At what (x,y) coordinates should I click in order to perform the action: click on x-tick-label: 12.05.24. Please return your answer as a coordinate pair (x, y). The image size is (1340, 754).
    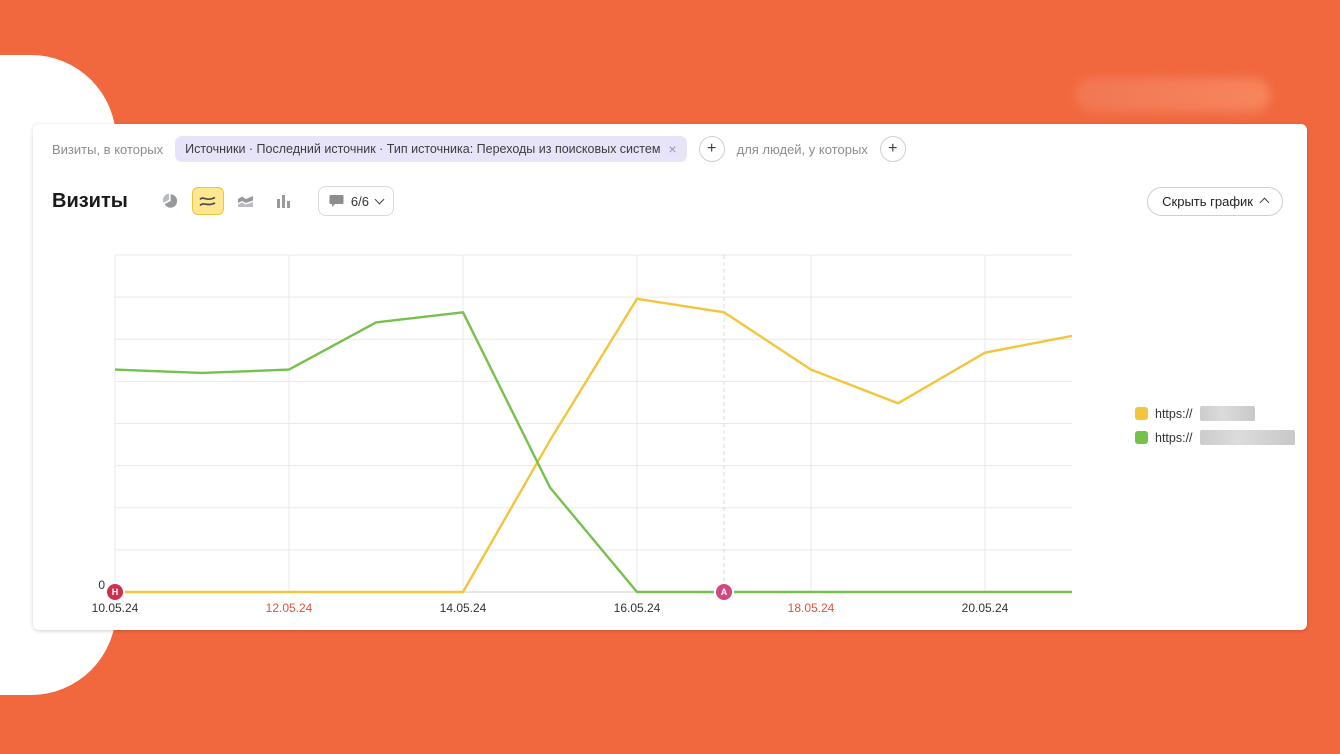
    Looking at the image, I should click on (289, 608).